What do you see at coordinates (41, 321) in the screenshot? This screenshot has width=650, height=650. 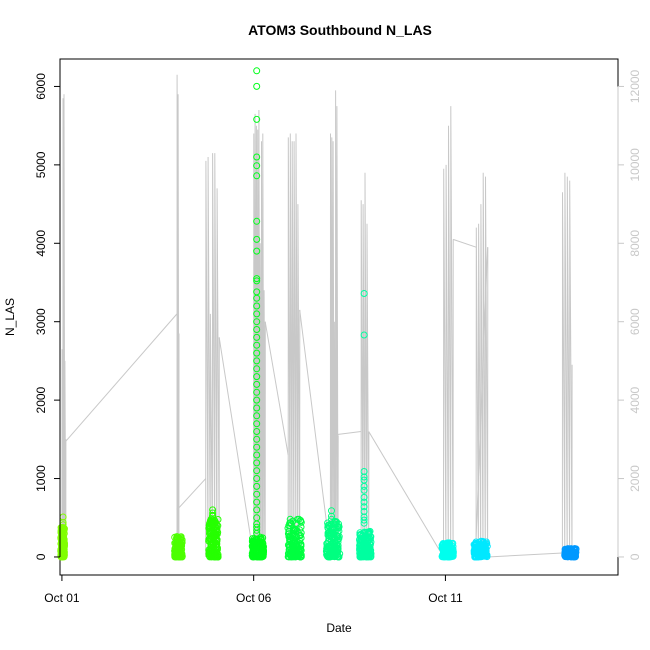 I see `y-tick-label: 3000` at bounding box center [41, 321].